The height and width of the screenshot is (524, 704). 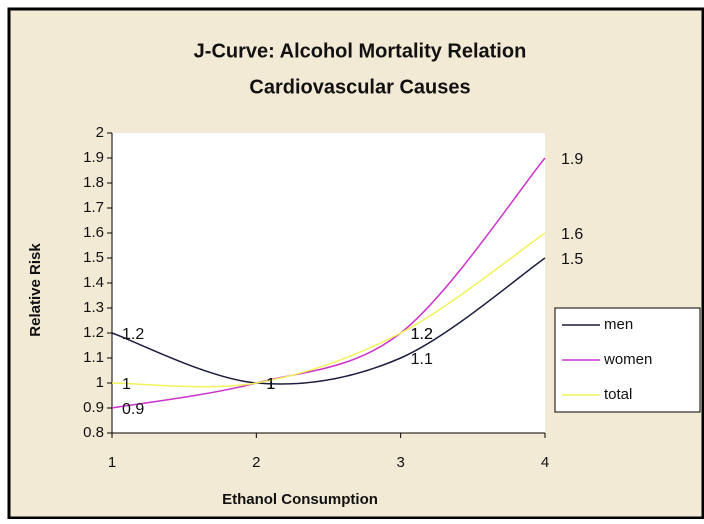 What do you see at coordinates (627, 359) in the screenshot?
I see `legend-label: women` at bounding box center [627, 359].